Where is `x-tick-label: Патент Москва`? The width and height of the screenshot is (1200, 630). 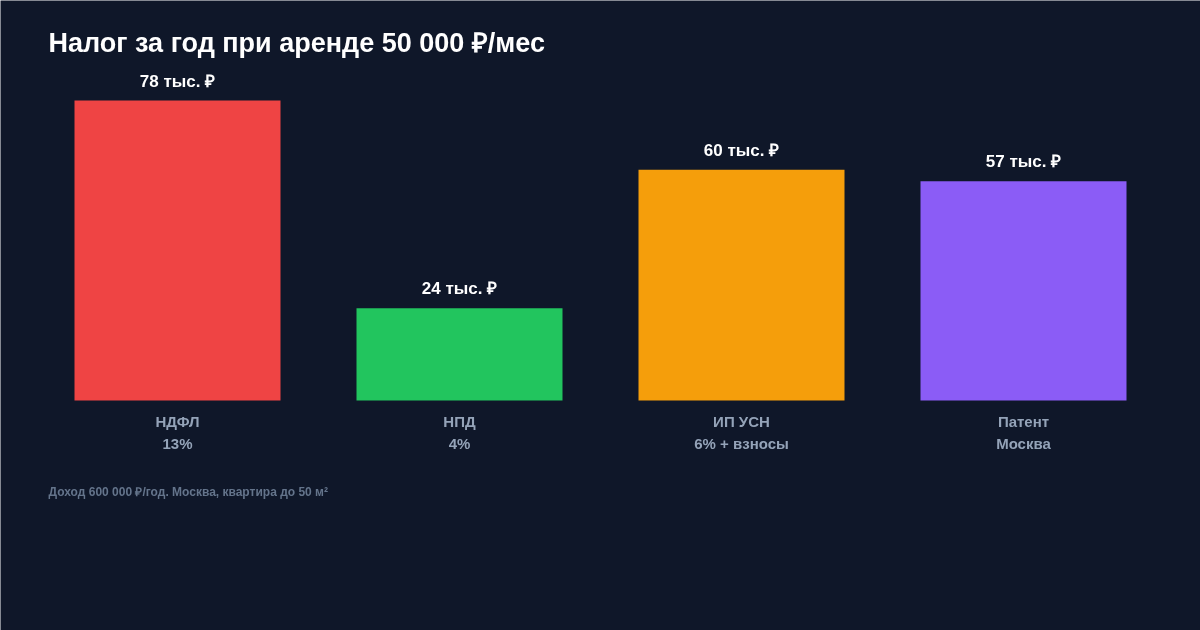
x-tick-label: Патент Москва is located at coordinates (1024, 432).